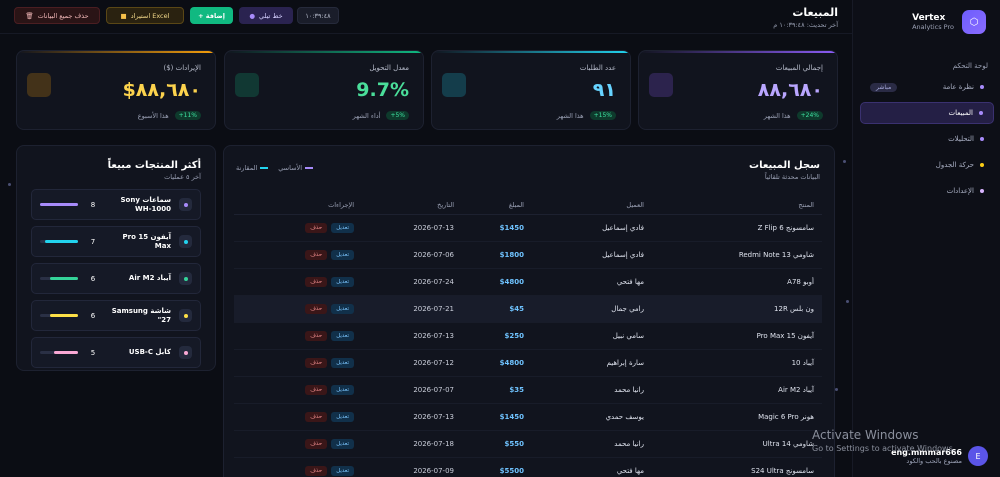 The image size is (1000, 477). What do you see at coordinates (737, 205) in the screenshot?
I see `column-header: المنتج` at bounding box center [737, 205].